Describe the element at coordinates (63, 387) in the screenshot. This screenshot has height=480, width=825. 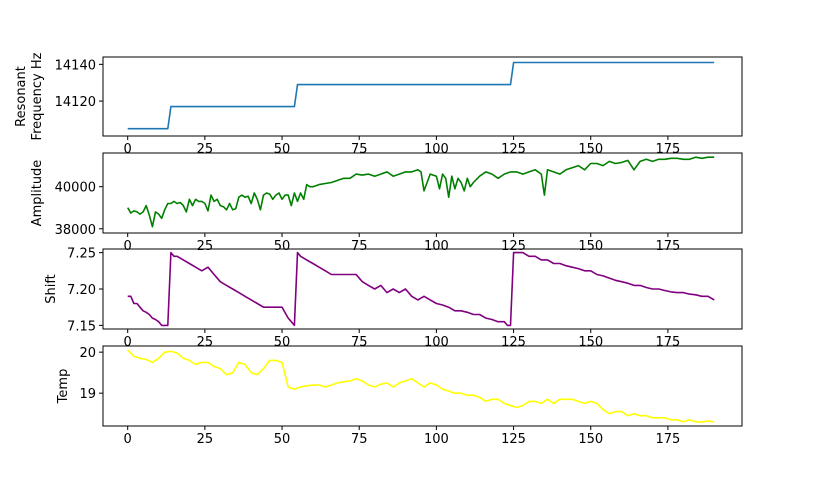
I see `y-axis-label: Temp` at that location.